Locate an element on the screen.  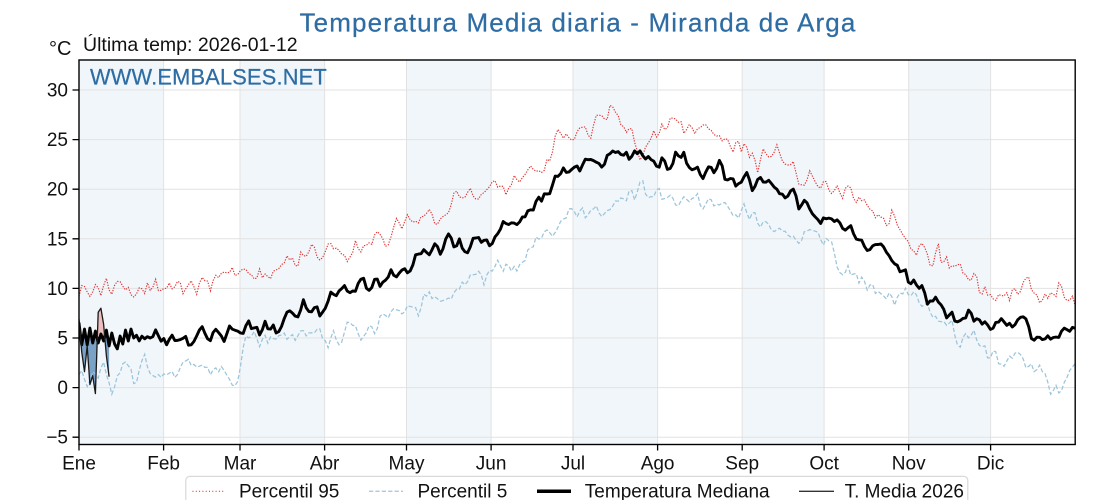
svg-text: T. Media 2026 is located at coordinates (904, 491).